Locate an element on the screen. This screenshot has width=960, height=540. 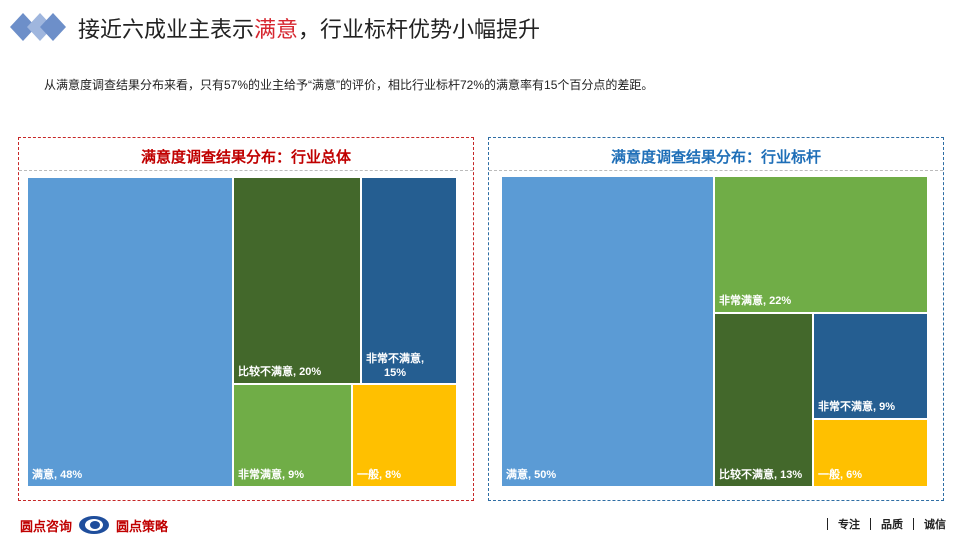
treemap-tile: 比较不满意, 20% is located at coordinates (297, 280).